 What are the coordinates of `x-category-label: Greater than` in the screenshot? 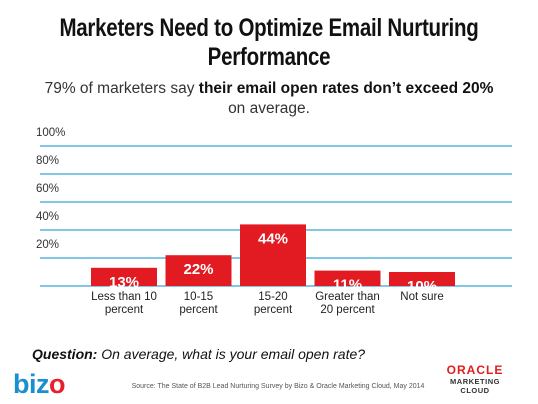 It's located at (347, 297).